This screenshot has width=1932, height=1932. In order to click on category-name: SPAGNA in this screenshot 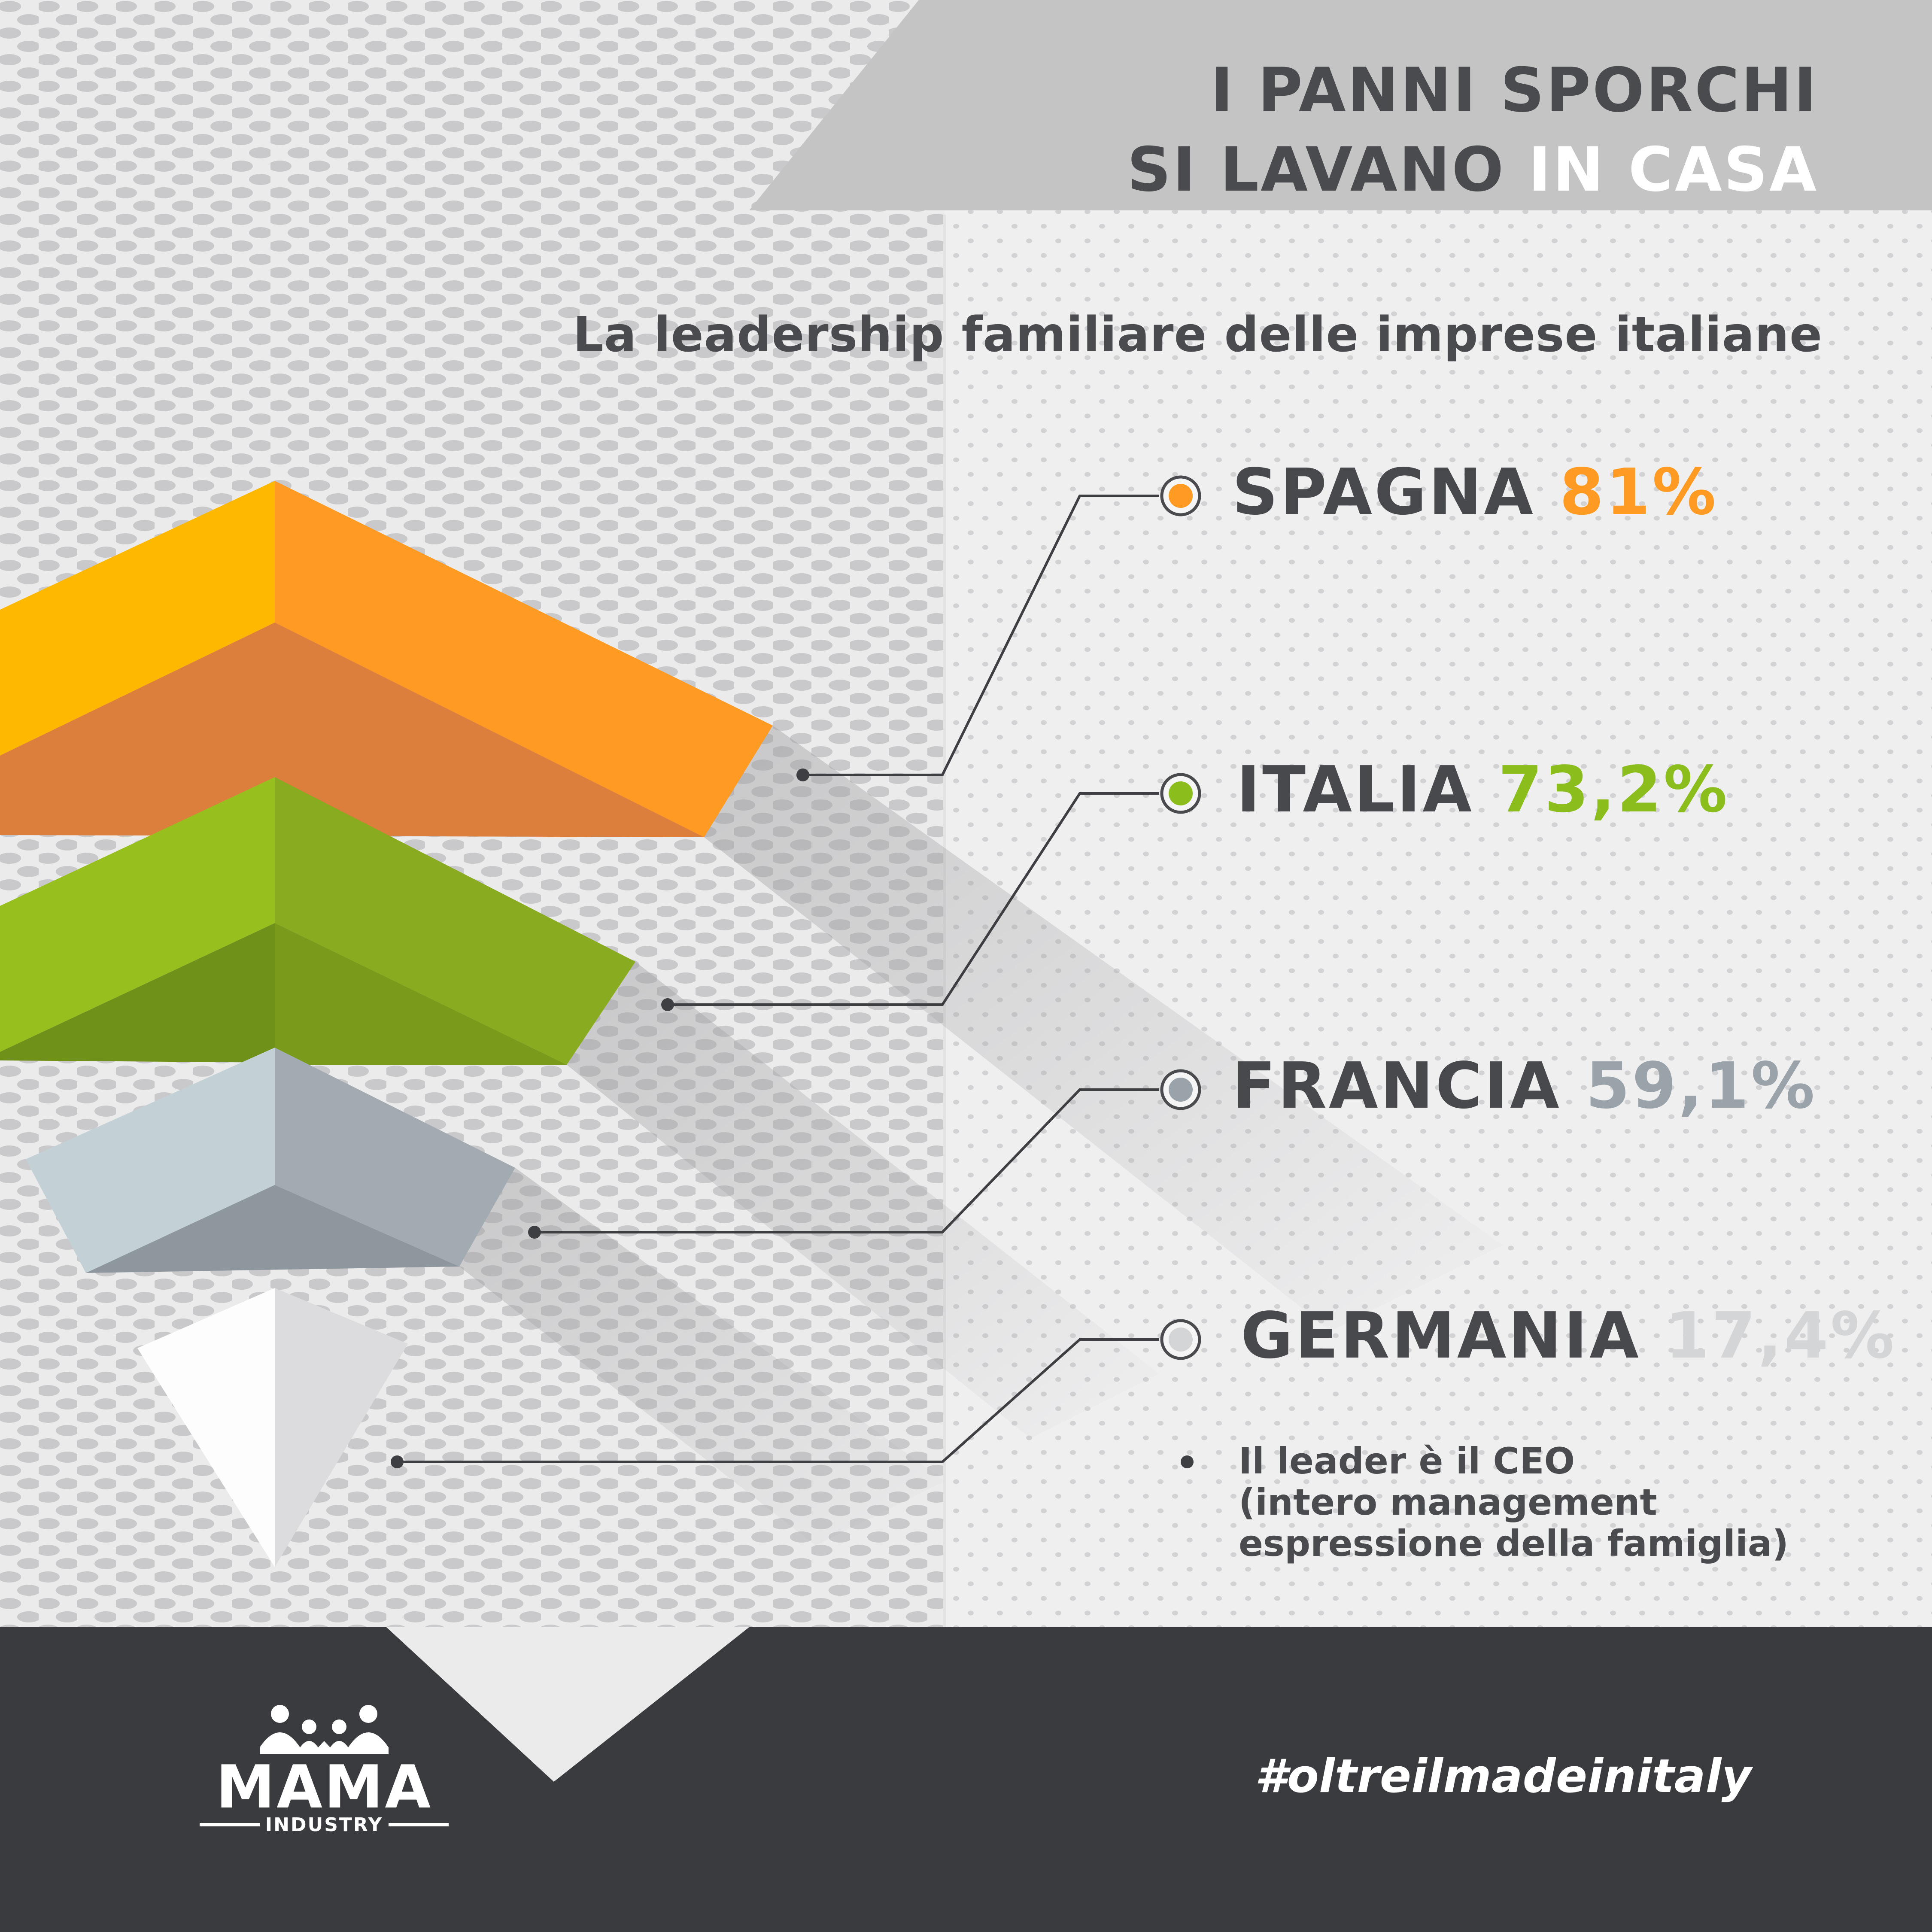, I will do `click(1396, 492)`.